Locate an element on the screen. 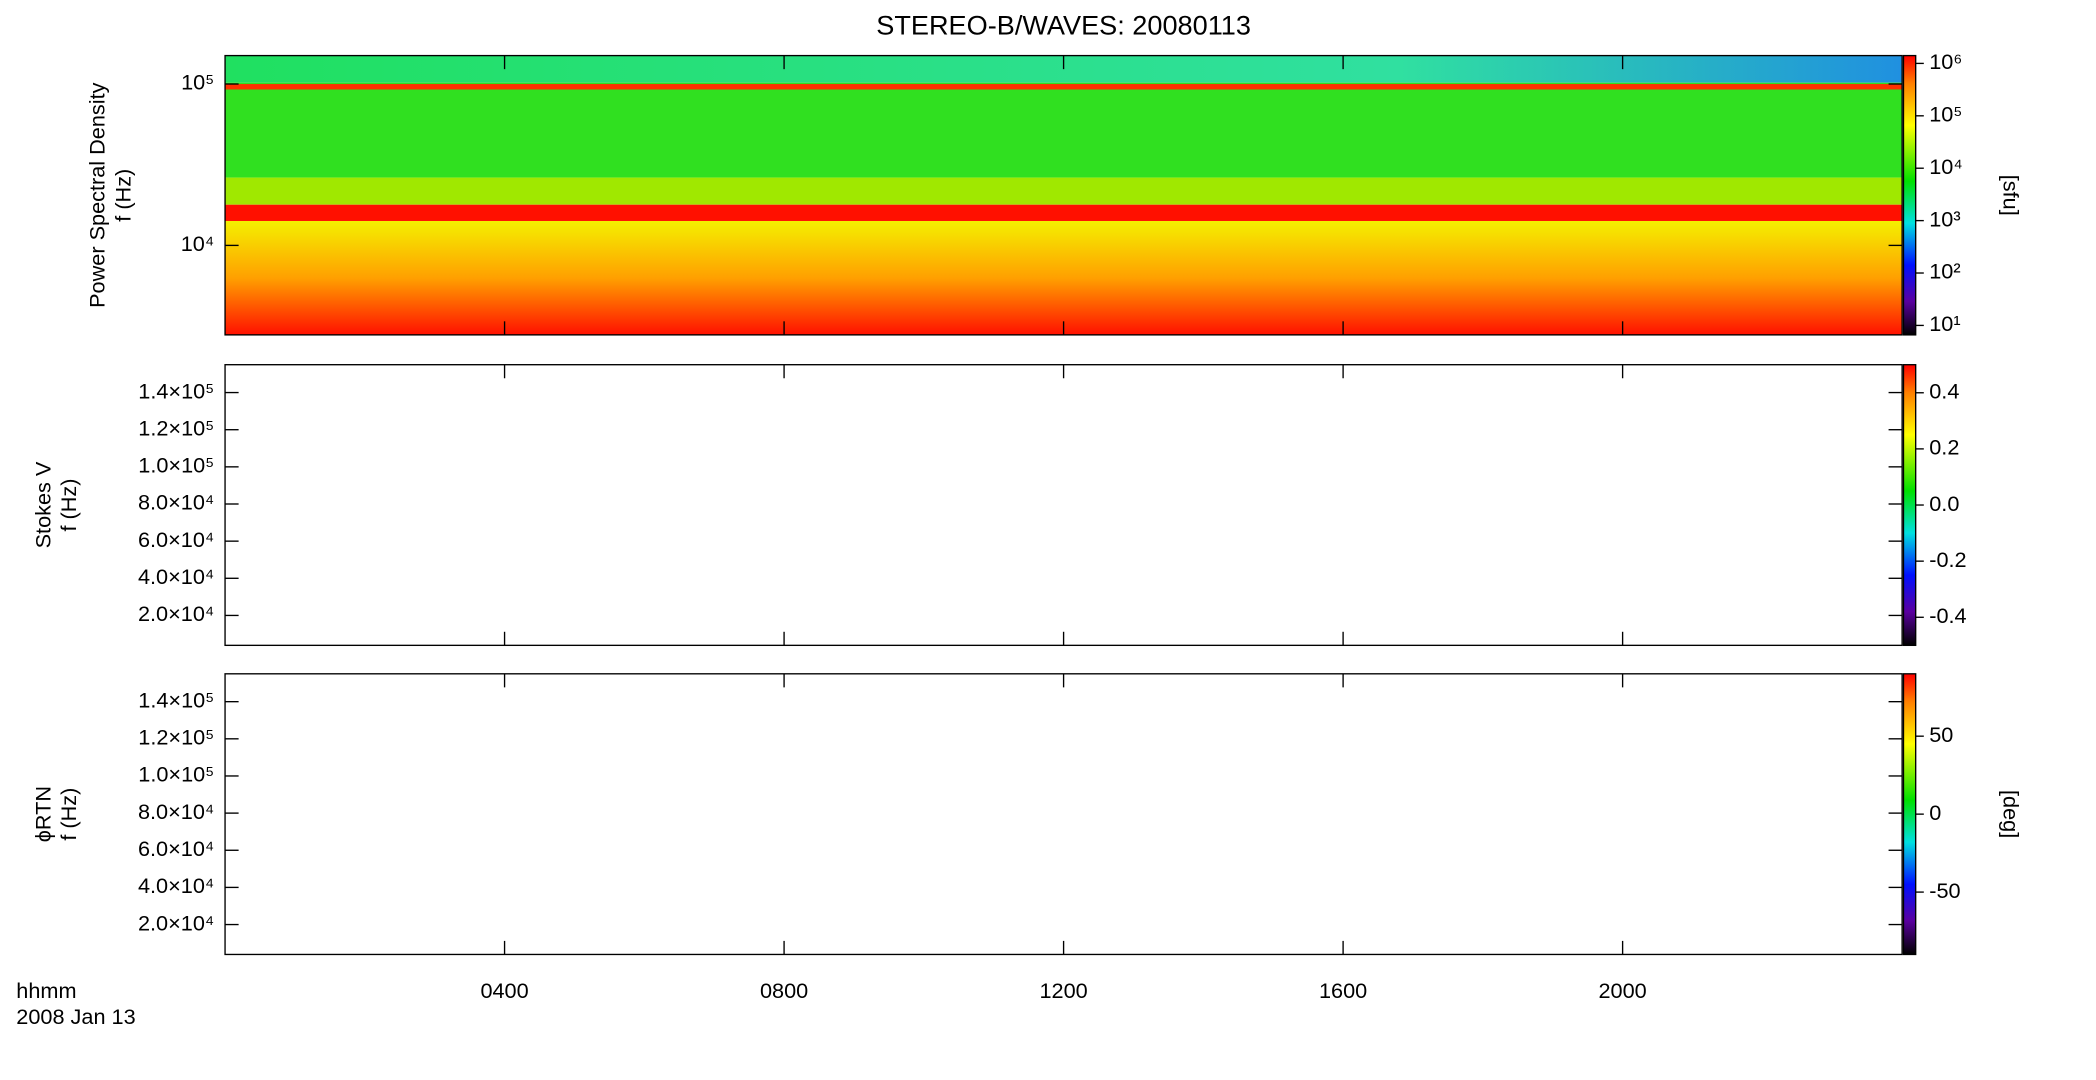 This screenshot has width=2096, height=1080. y-axis-label: ϕRTN is located at coordinates (42, 814).